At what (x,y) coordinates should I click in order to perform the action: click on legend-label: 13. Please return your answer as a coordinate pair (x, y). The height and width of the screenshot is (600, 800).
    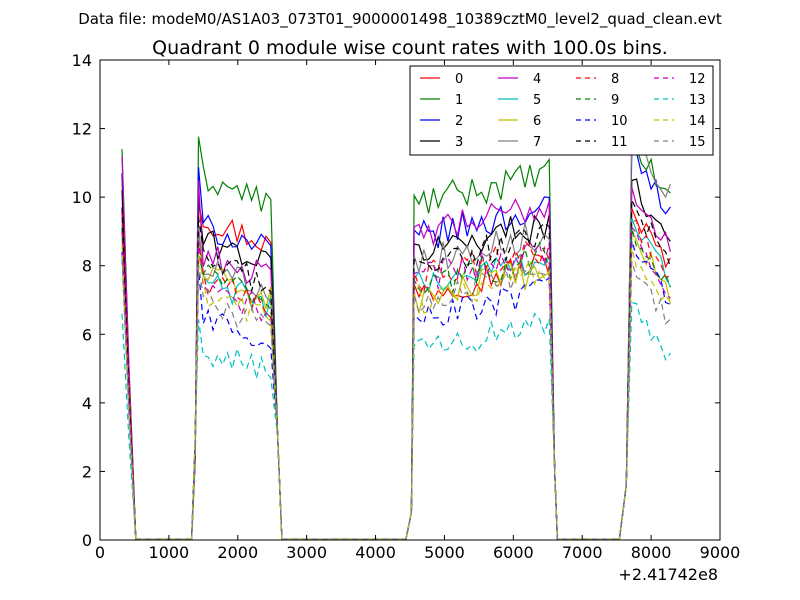
    Looking at the image, I should click on (697, 100).